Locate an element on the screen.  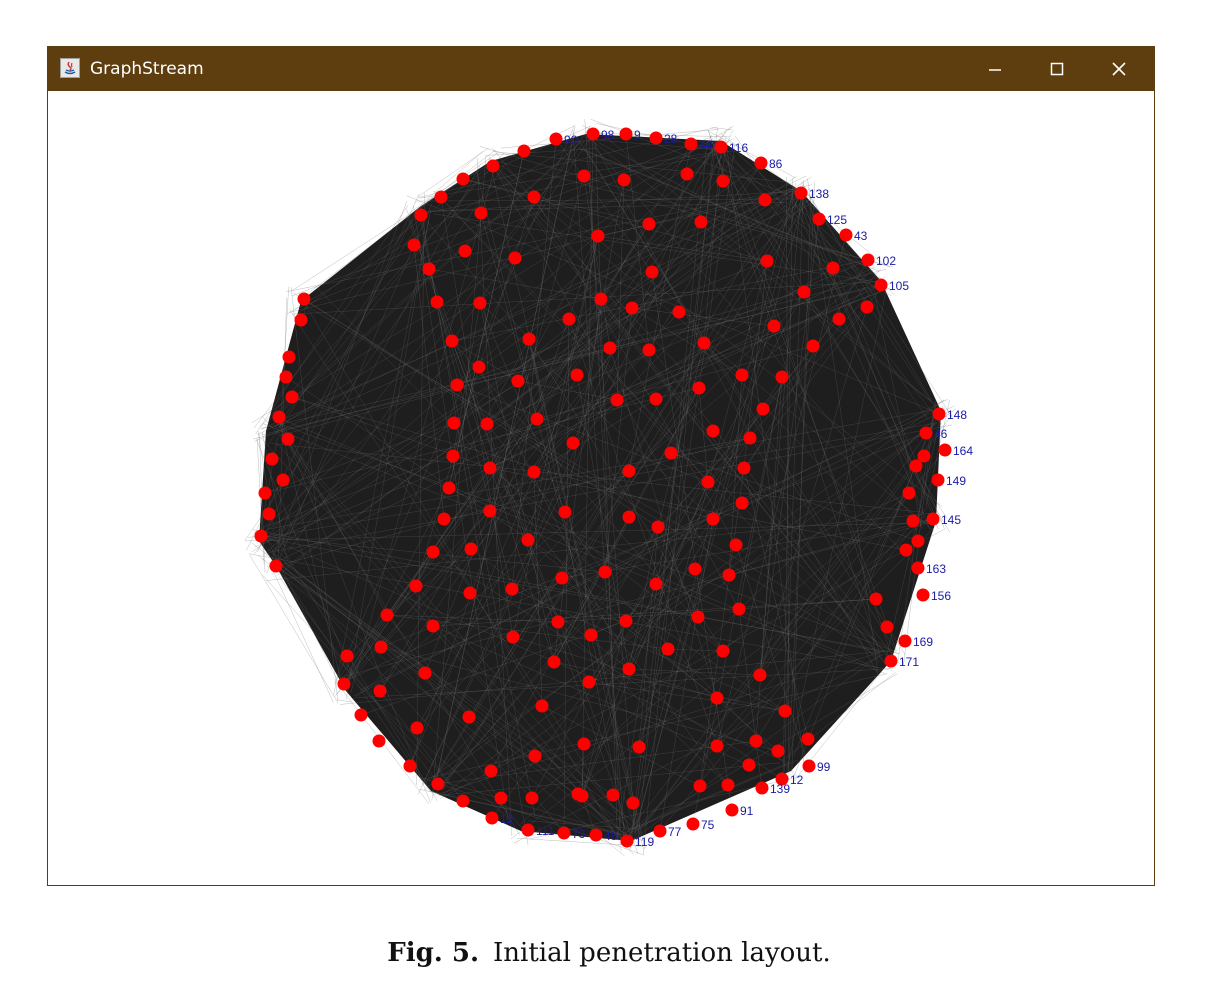
title-bar: GraphStream is located at coordinates (601, 69).